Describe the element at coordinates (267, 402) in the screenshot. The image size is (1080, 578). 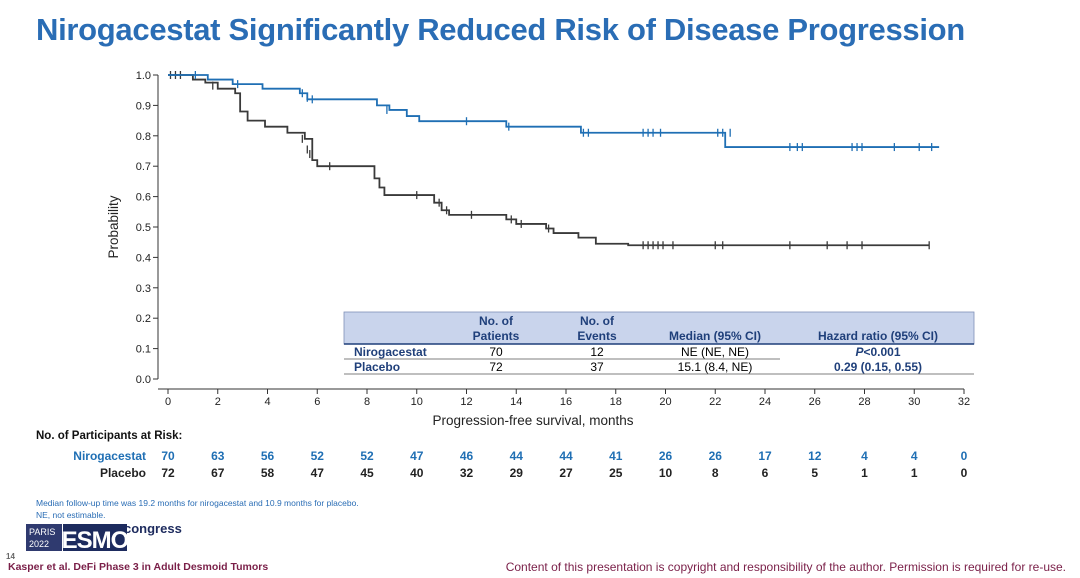
I see `x-tick-label: 4` at that location.